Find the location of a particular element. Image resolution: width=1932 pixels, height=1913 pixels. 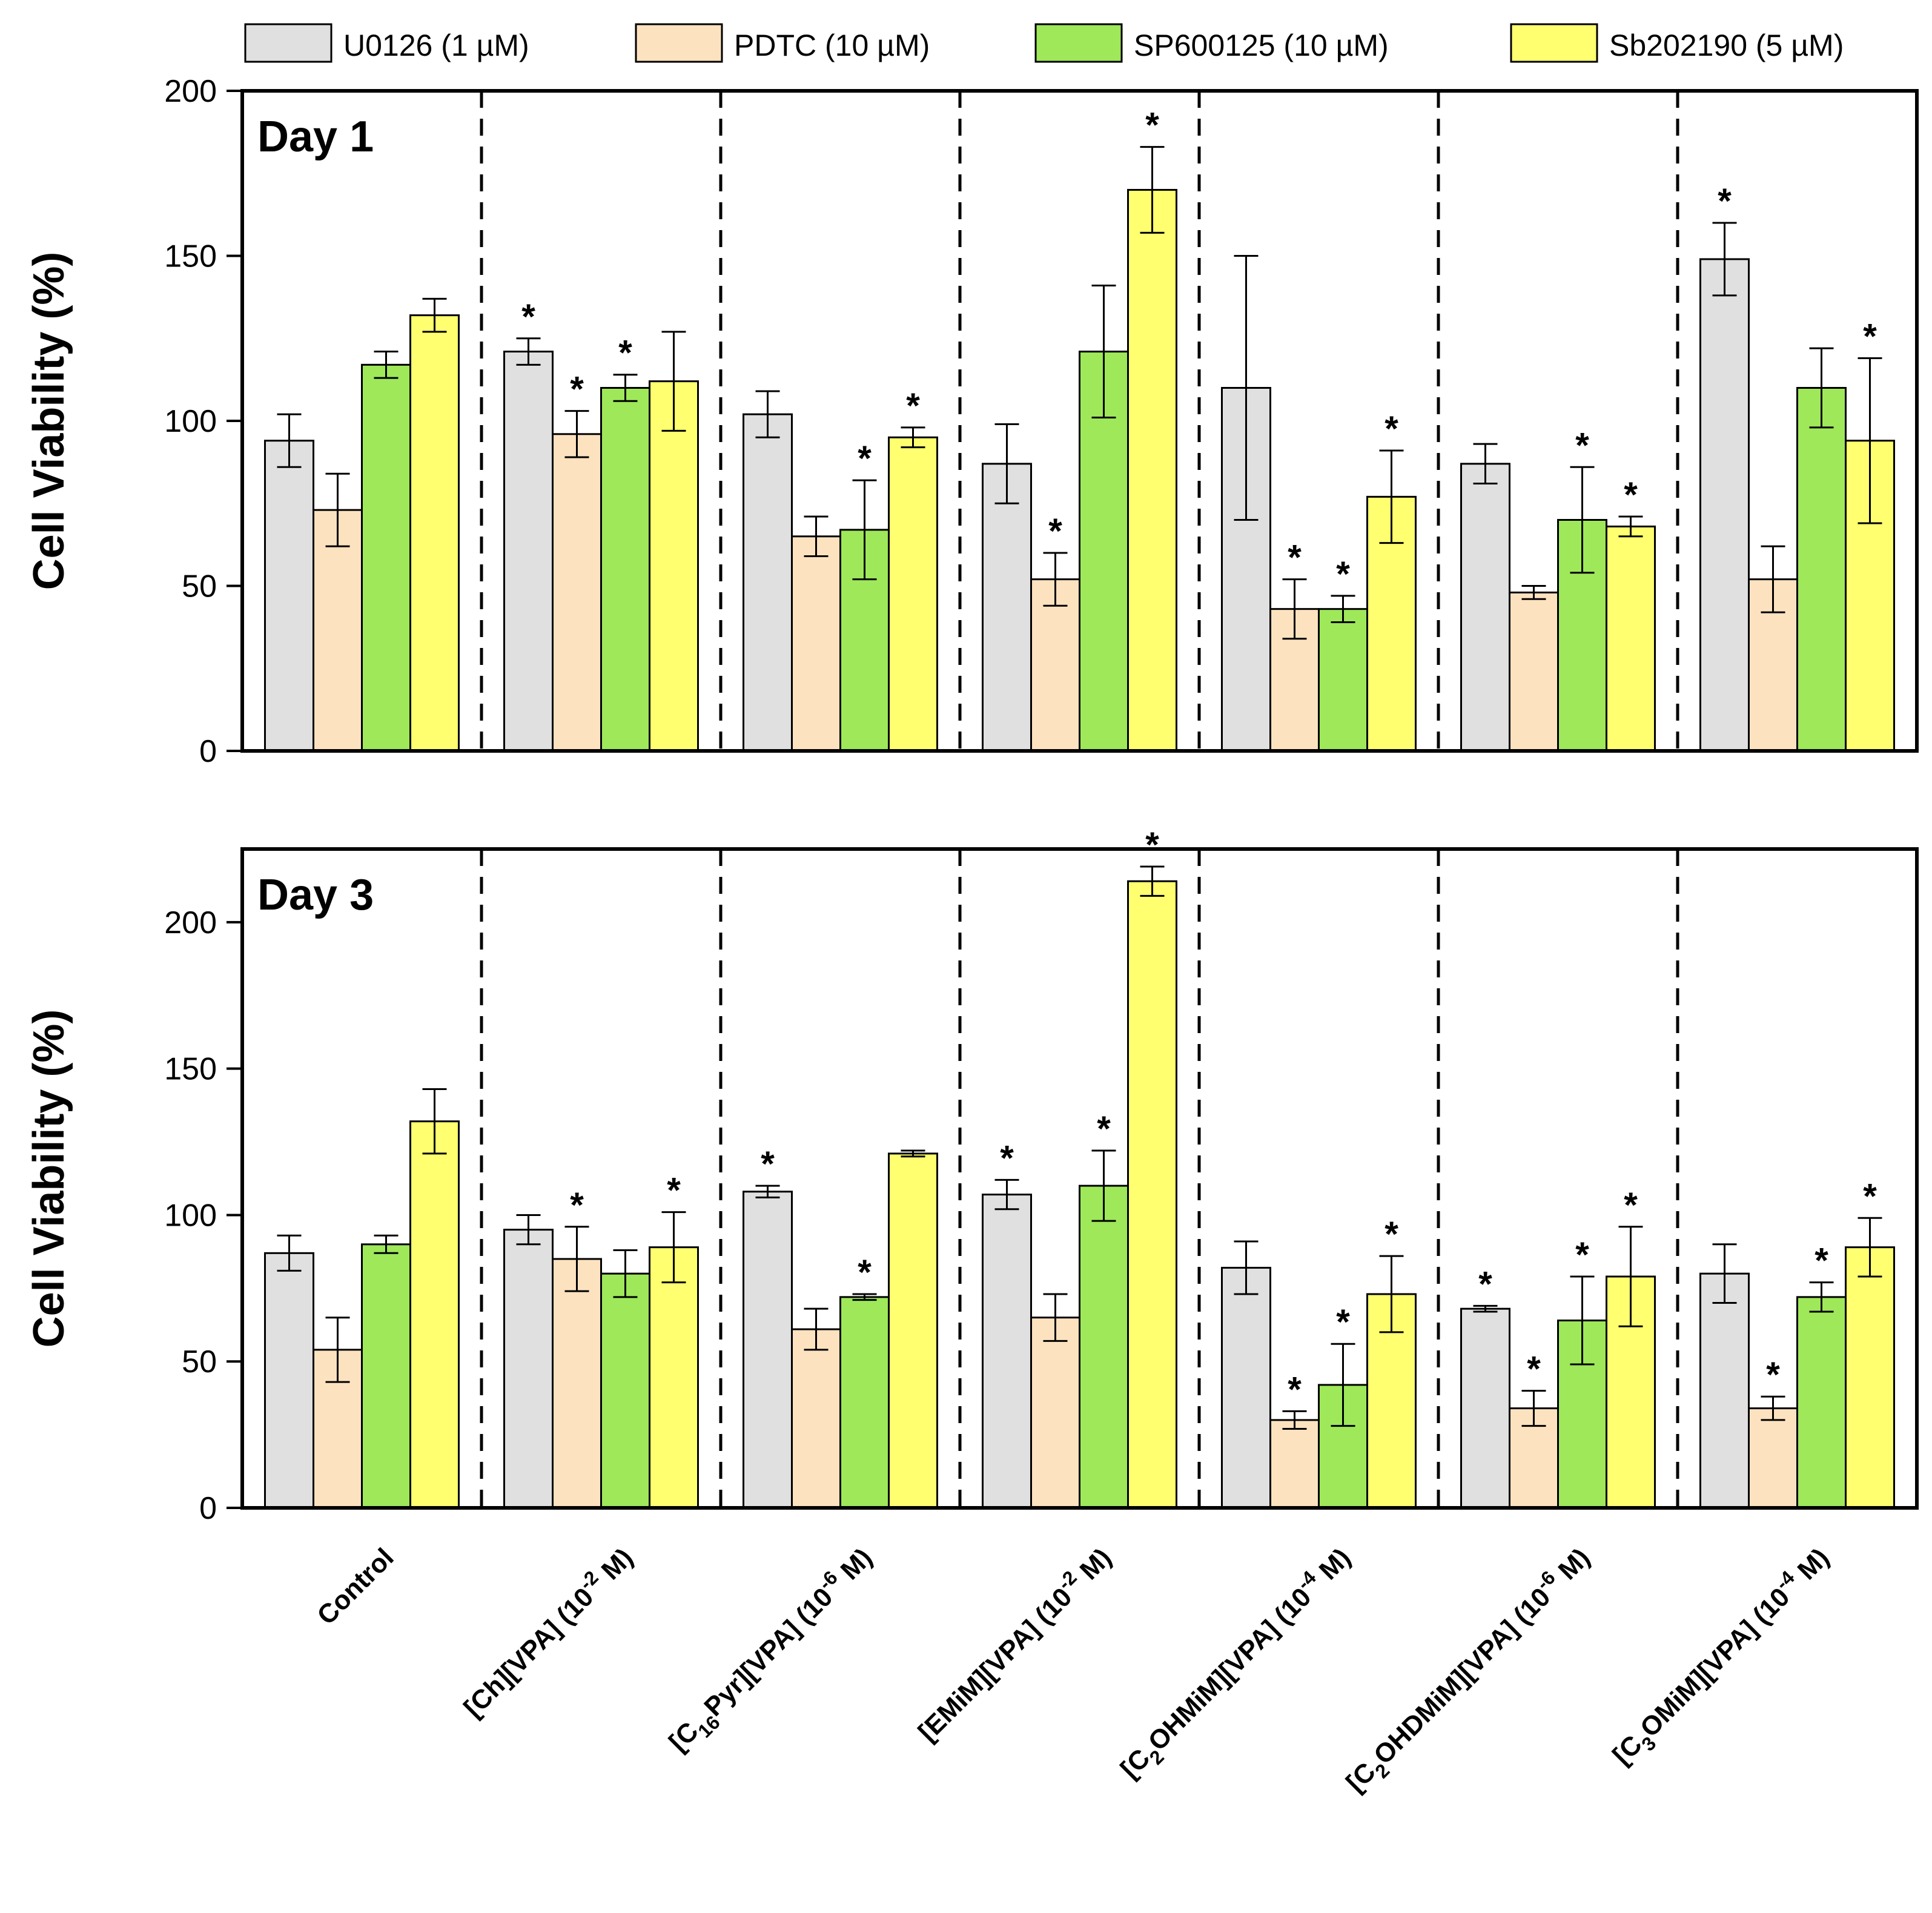

legend-label: U0126 (1 µM) is located at coordinates (436, 45).